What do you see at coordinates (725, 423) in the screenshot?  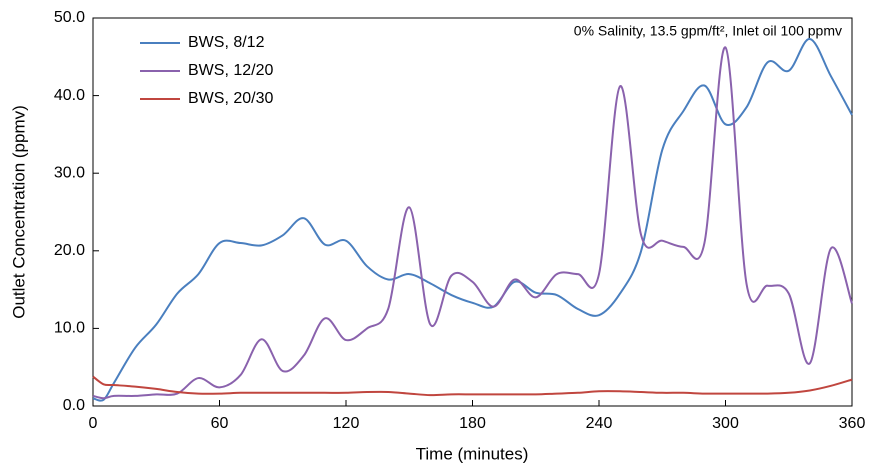 I see `x-tick-label: 300` at bounding box center [725, 423].